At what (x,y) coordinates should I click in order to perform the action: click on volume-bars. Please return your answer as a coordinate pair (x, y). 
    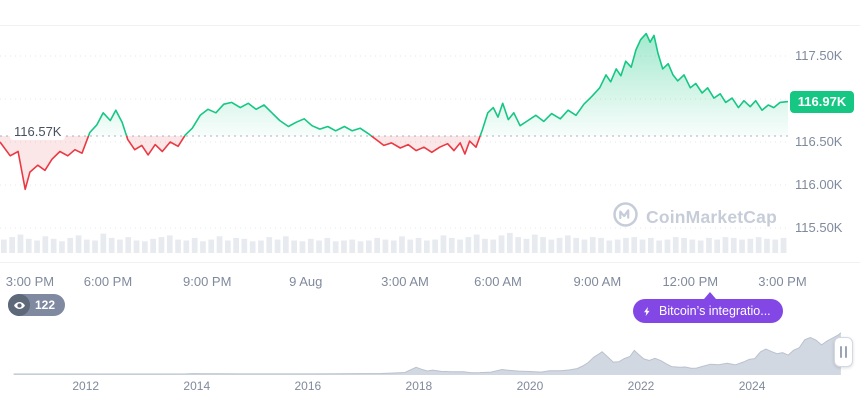
    Looking at the image, I should click on (394, 242).